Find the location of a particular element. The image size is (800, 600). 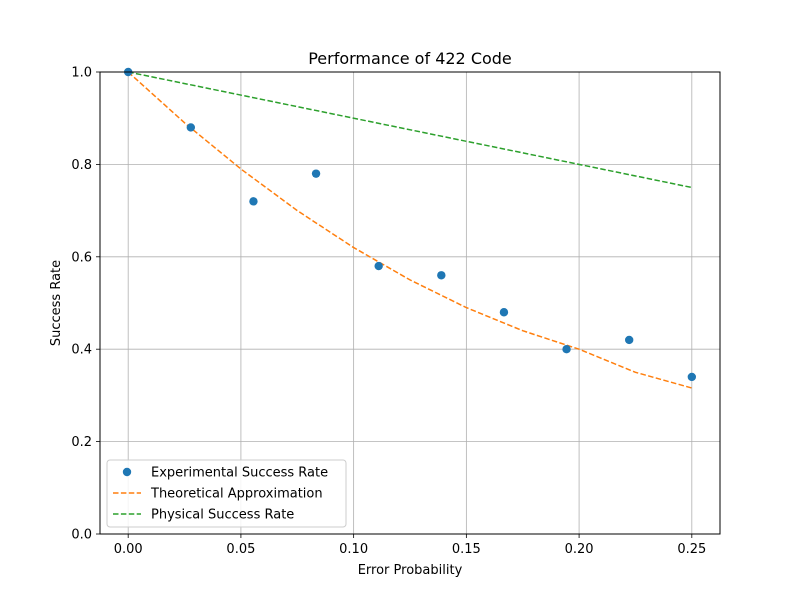

legend-marker is located at coordinates (127, 472).